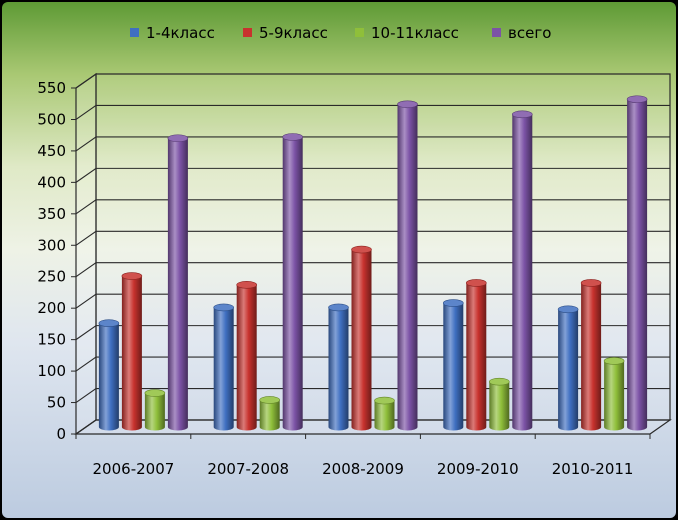  Describe the element at coordinates (529, 33) in the screenshot. I see `legend-label: всего` at that location.